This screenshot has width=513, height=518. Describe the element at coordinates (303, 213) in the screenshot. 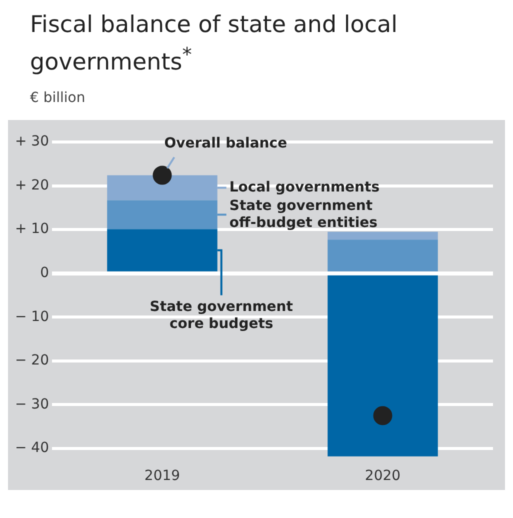

I see `legend-label: State government off-budget entities` at that location.